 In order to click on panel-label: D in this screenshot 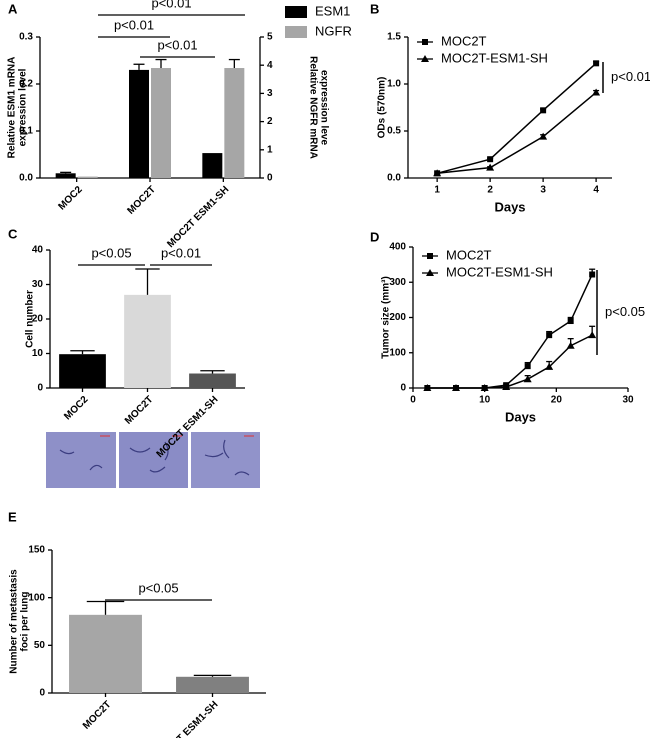, I will do `click(374, 236)`.